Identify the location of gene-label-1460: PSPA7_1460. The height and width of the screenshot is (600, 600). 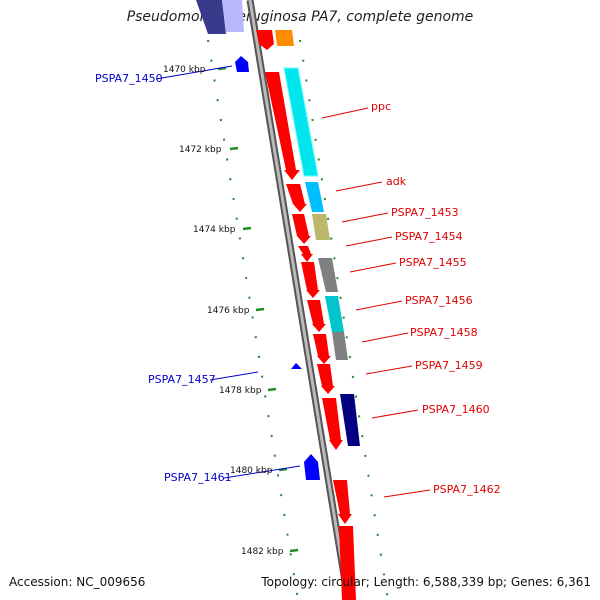
(456, 409).